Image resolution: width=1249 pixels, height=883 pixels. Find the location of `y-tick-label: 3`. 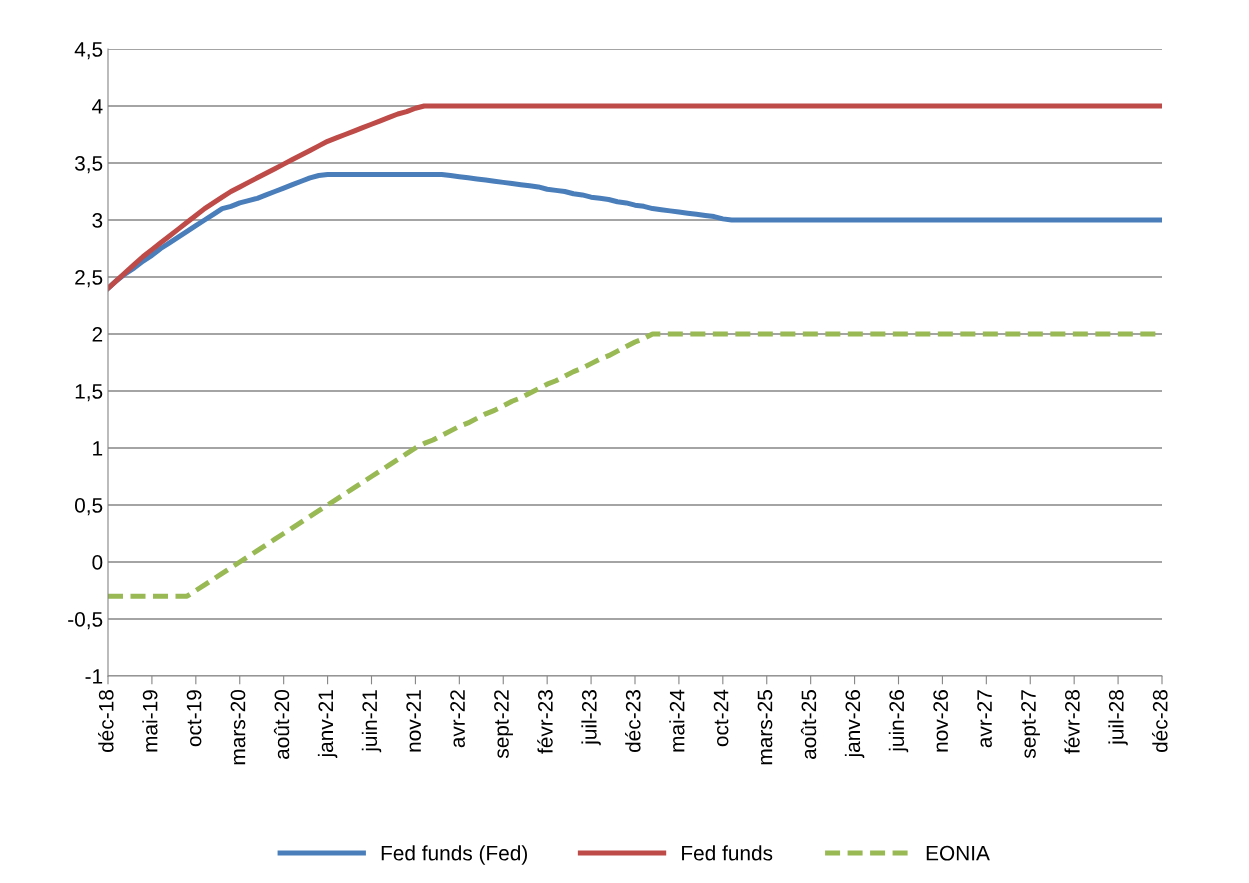

y-tick-label: 3 is located at coordinates (97, 220).